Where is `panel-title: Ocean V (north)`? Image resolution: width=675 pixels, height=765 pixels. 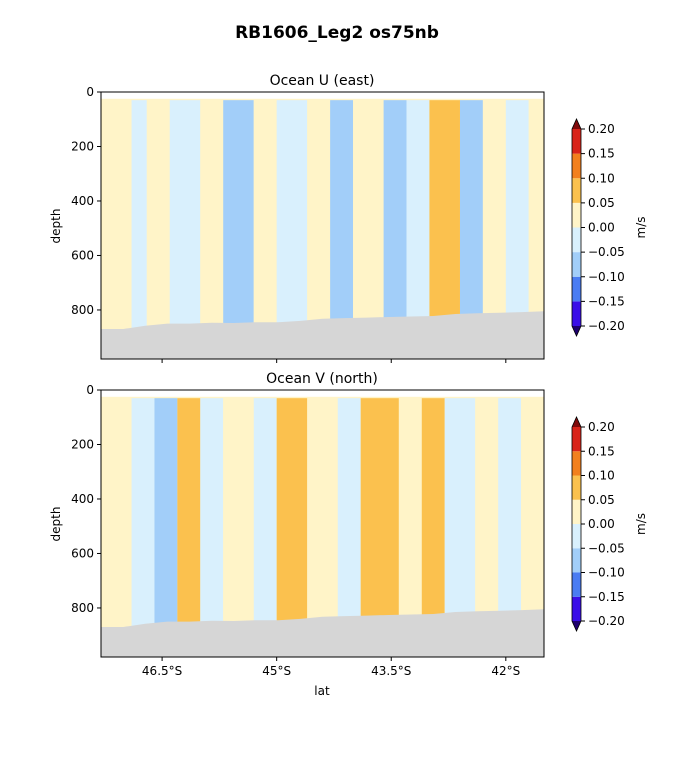
panel-title: Ocean V (north) is located at coordinates (322, 379).